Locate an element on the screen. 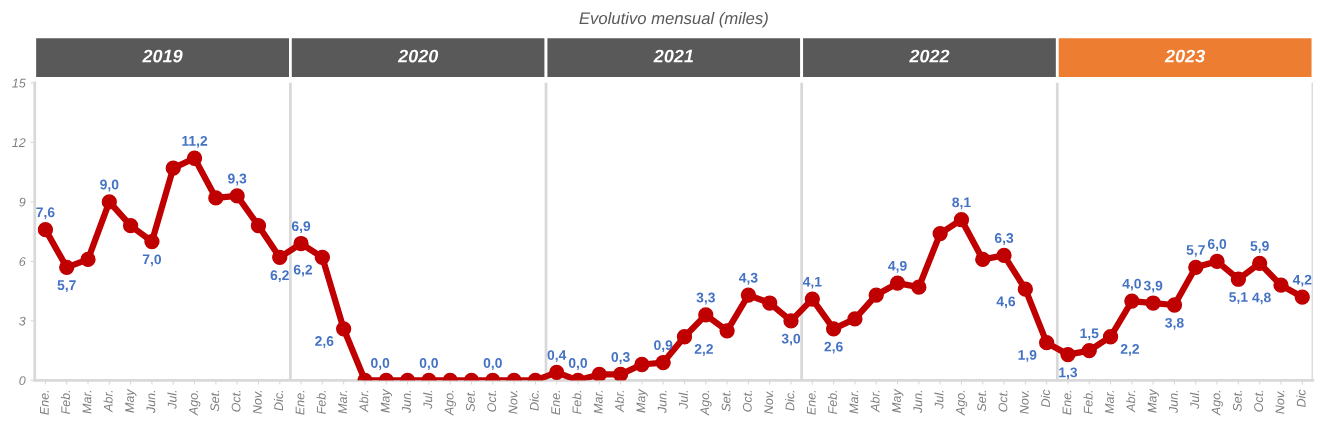  data-label: 4,6 is located at coordinates (1006, 302).